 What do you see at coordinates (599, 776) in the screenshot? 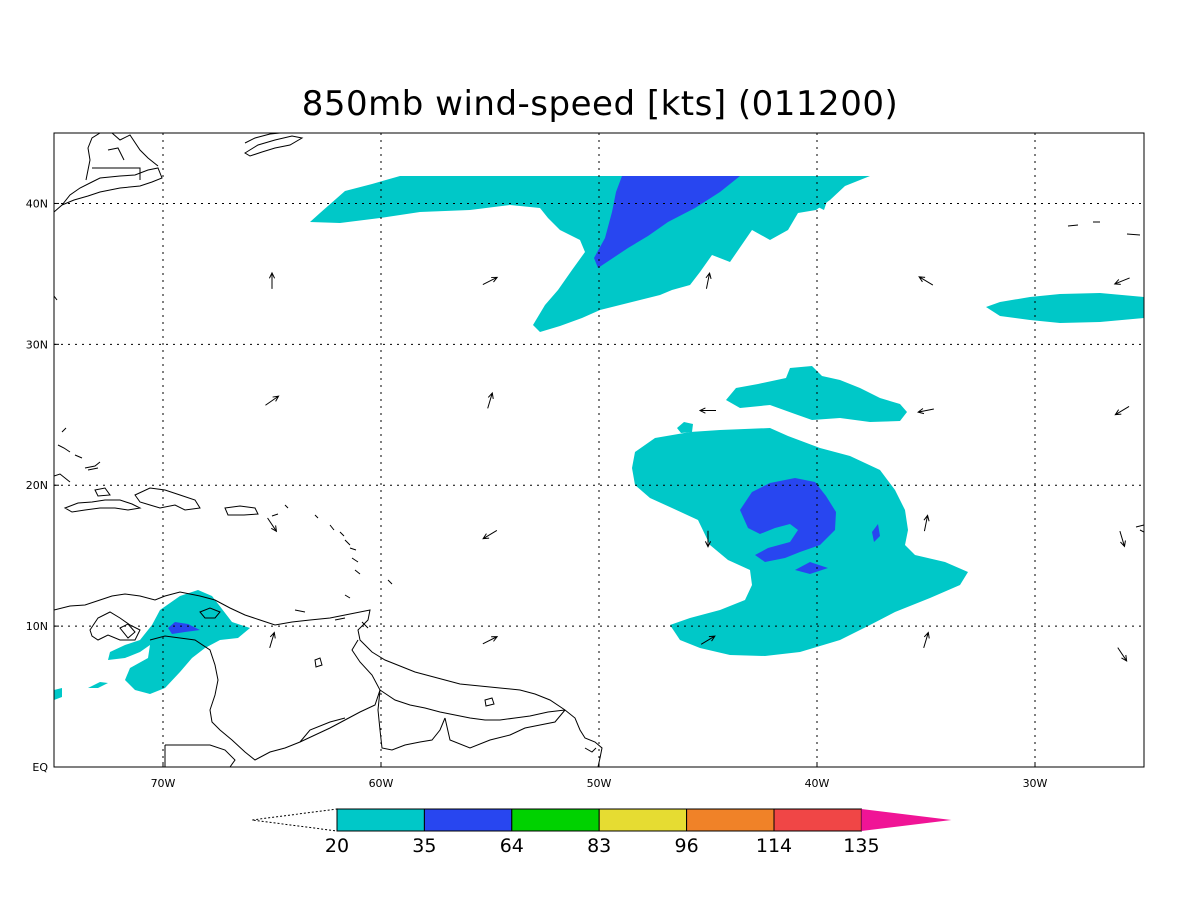
I see `longitude-labels: 70W 60W 50W 40W 30W` at bounding box center [599, 776].